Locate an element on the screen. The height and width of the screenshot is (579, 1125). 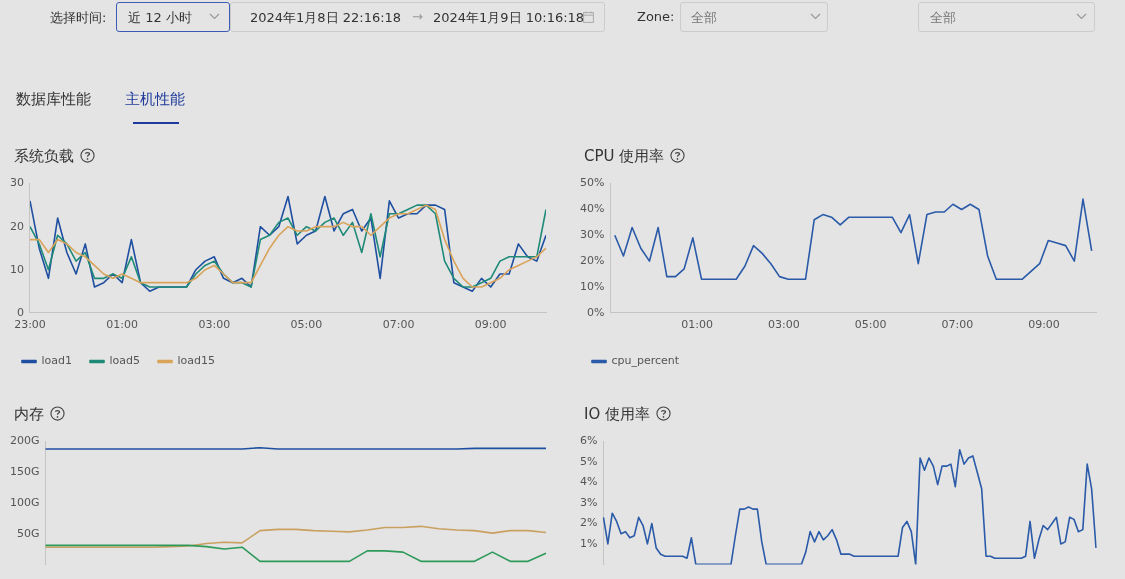
y-tick-label: 10 is located at coordinates (17, 269).